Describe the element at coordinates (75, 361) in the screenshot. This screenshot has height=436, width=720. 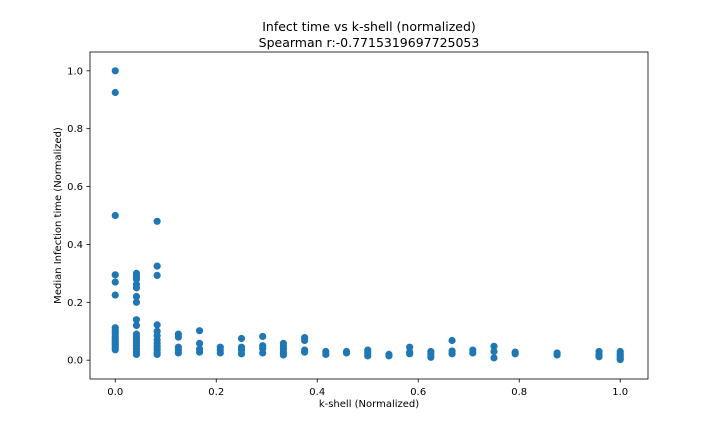
I see `y-tick-label: 0.0` at that location.